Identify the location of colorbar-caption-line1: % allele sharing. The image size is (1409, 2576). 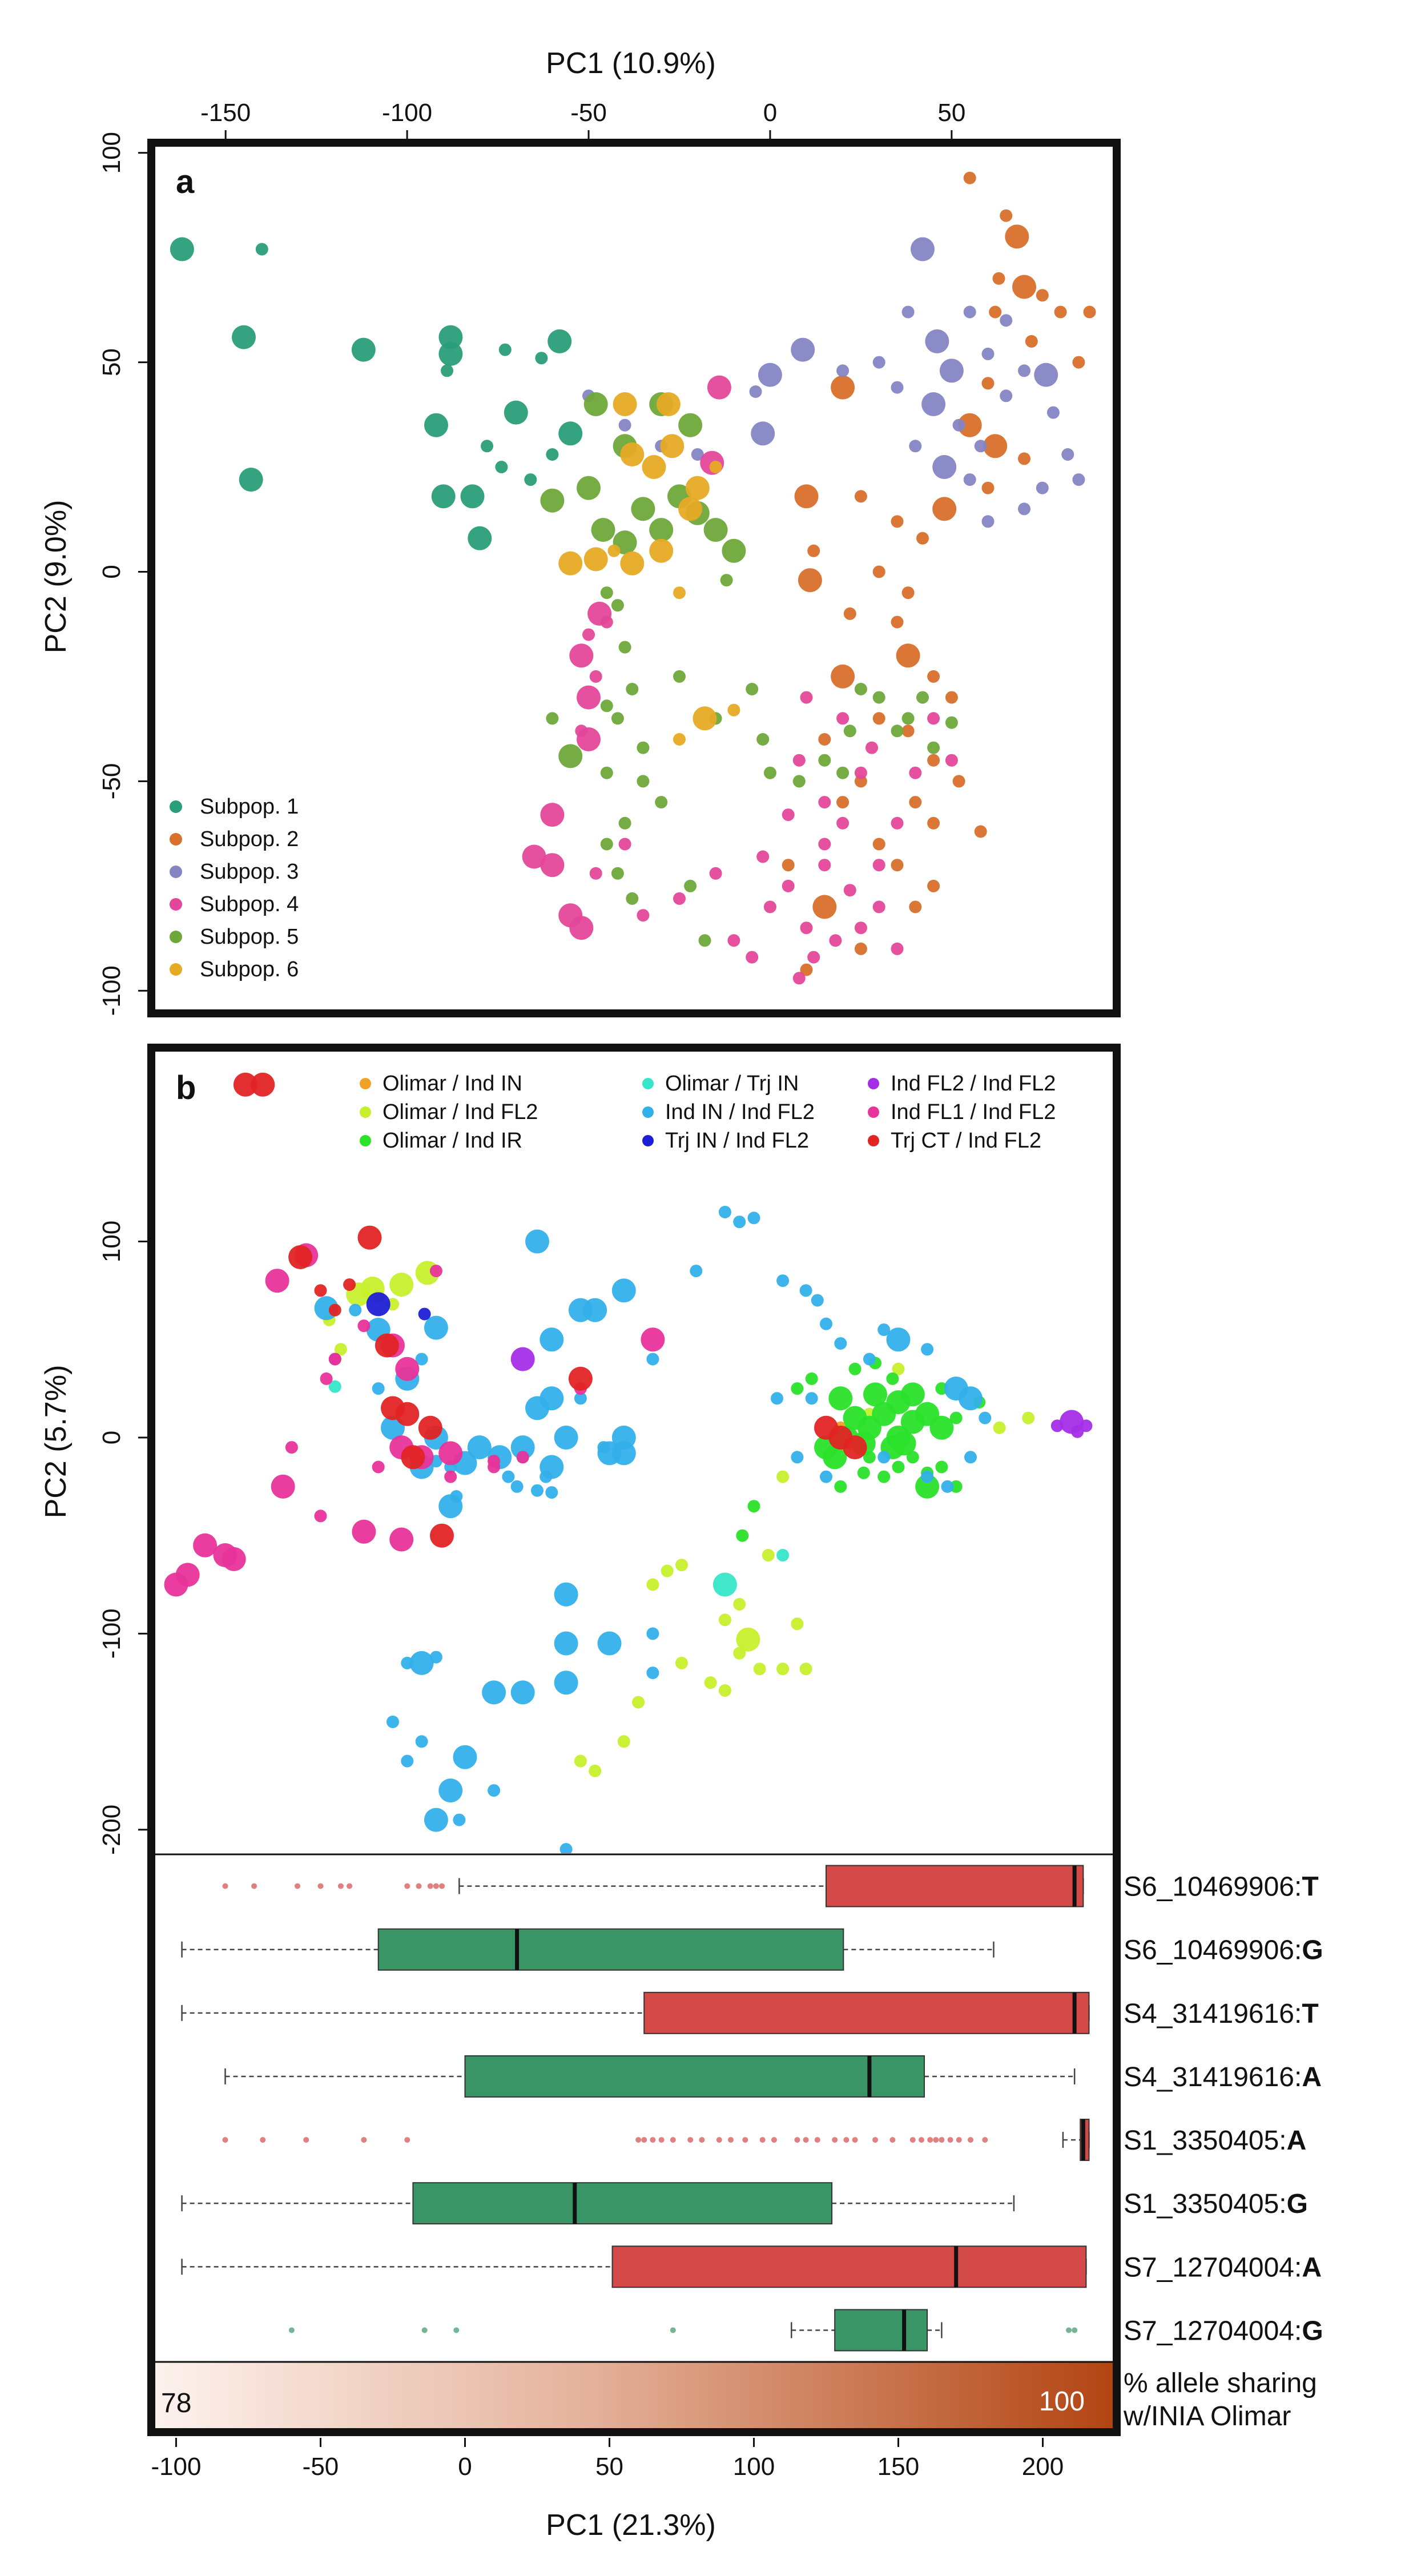
(1220, 2383).